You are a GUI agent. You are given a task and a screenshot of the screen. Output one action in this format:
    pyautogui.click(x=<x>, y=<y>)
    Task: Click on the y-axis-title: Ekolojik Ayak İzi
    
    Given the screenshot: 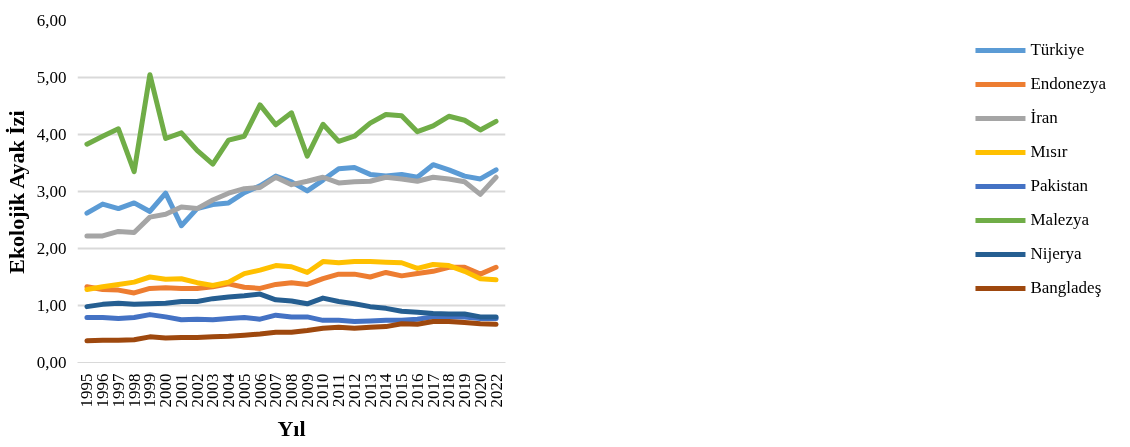 What is the action you would take?
    pyautogui.click(x=16, y=192)
    